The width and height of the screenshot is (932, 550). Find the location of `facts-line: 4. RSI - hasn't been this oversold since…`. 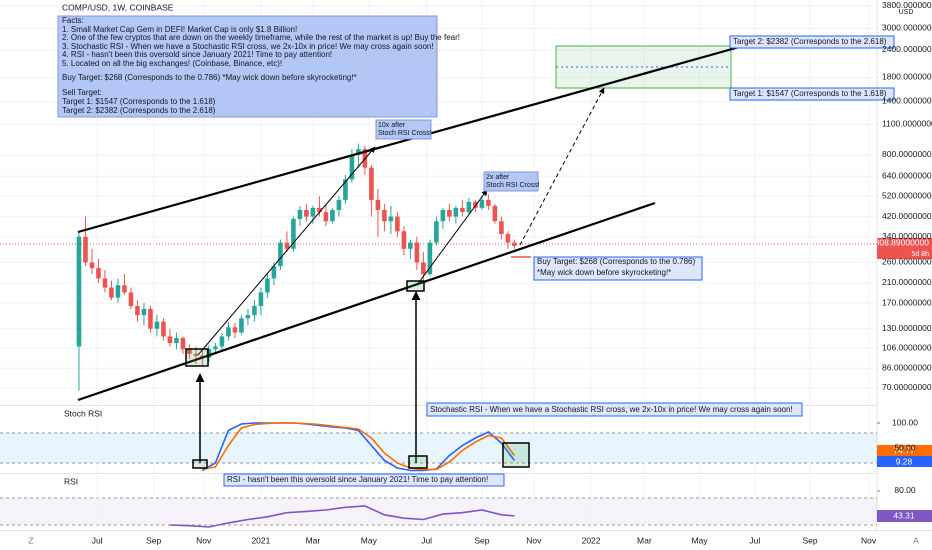

facts-line: 4. RSI - hasn't been this oversold since… is located at coordinates (197, 54).